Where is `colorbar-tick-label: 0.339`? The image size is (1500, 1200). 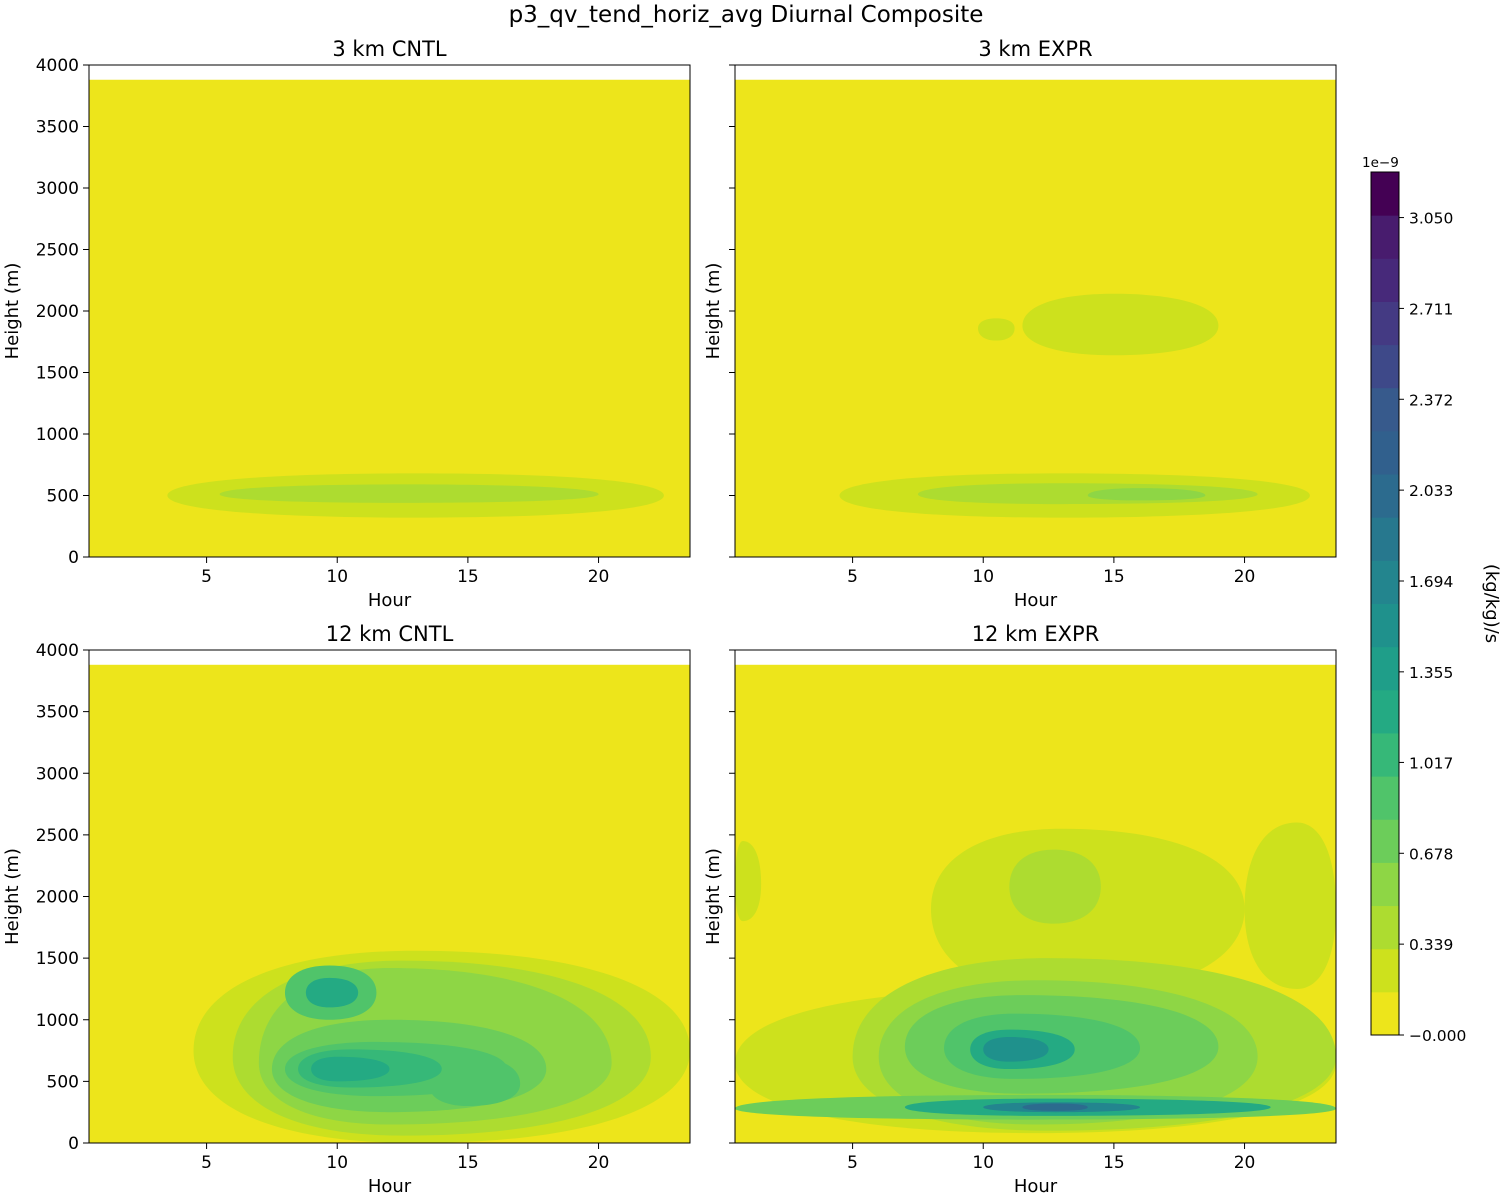 colorbar-tick-label: 0.339 is located at coordinates (1431, 945).